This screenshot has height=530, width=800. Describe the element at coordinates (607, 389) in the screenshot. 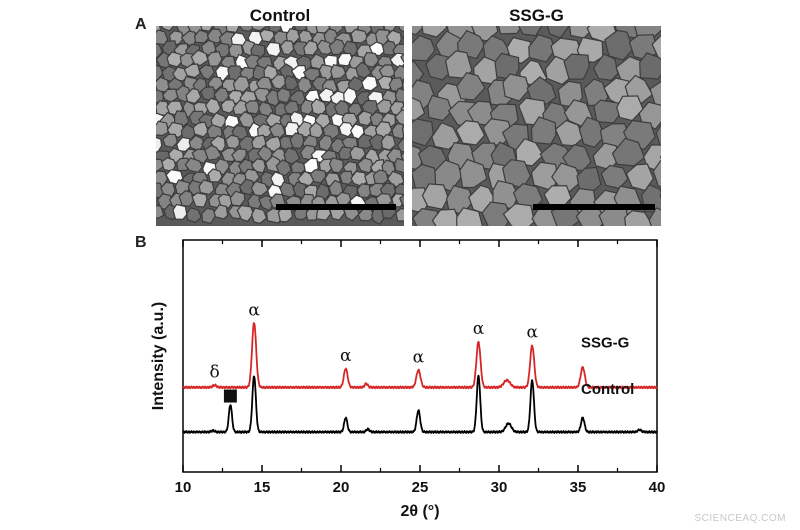

I see `series-label-control: Control` at that location.